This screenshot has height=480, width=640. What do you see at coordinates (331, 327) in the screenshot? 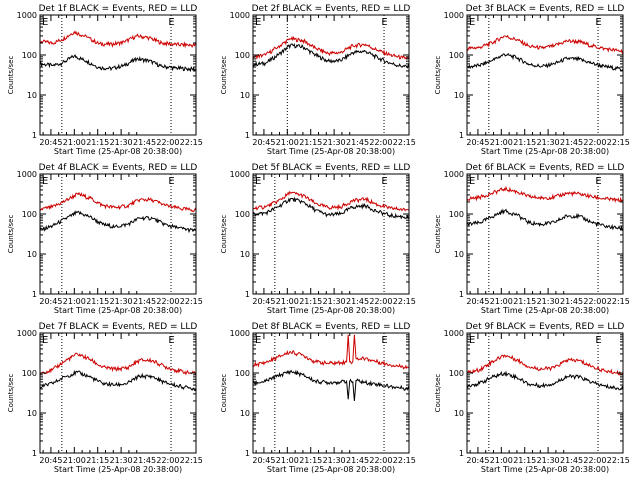
I see `panel-title: Det 8f BLACK = Events, RED = LLD` at bounding box center [331, 327].